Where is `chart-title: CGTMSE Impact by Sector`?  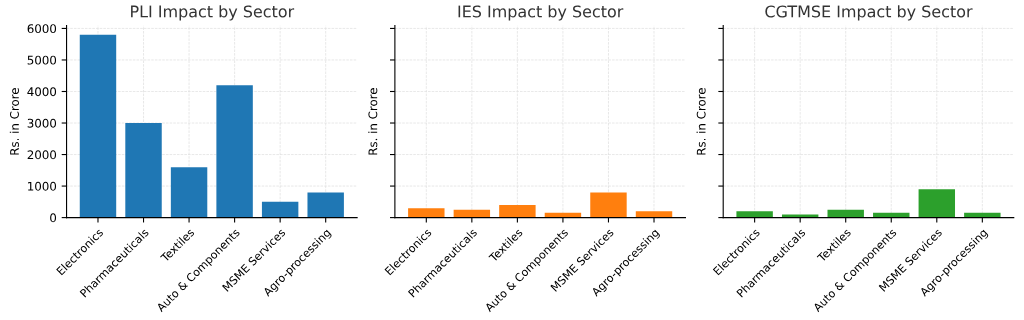 chart-title: CGTMSE Impact by Sector is located at coordinates (869, 13).